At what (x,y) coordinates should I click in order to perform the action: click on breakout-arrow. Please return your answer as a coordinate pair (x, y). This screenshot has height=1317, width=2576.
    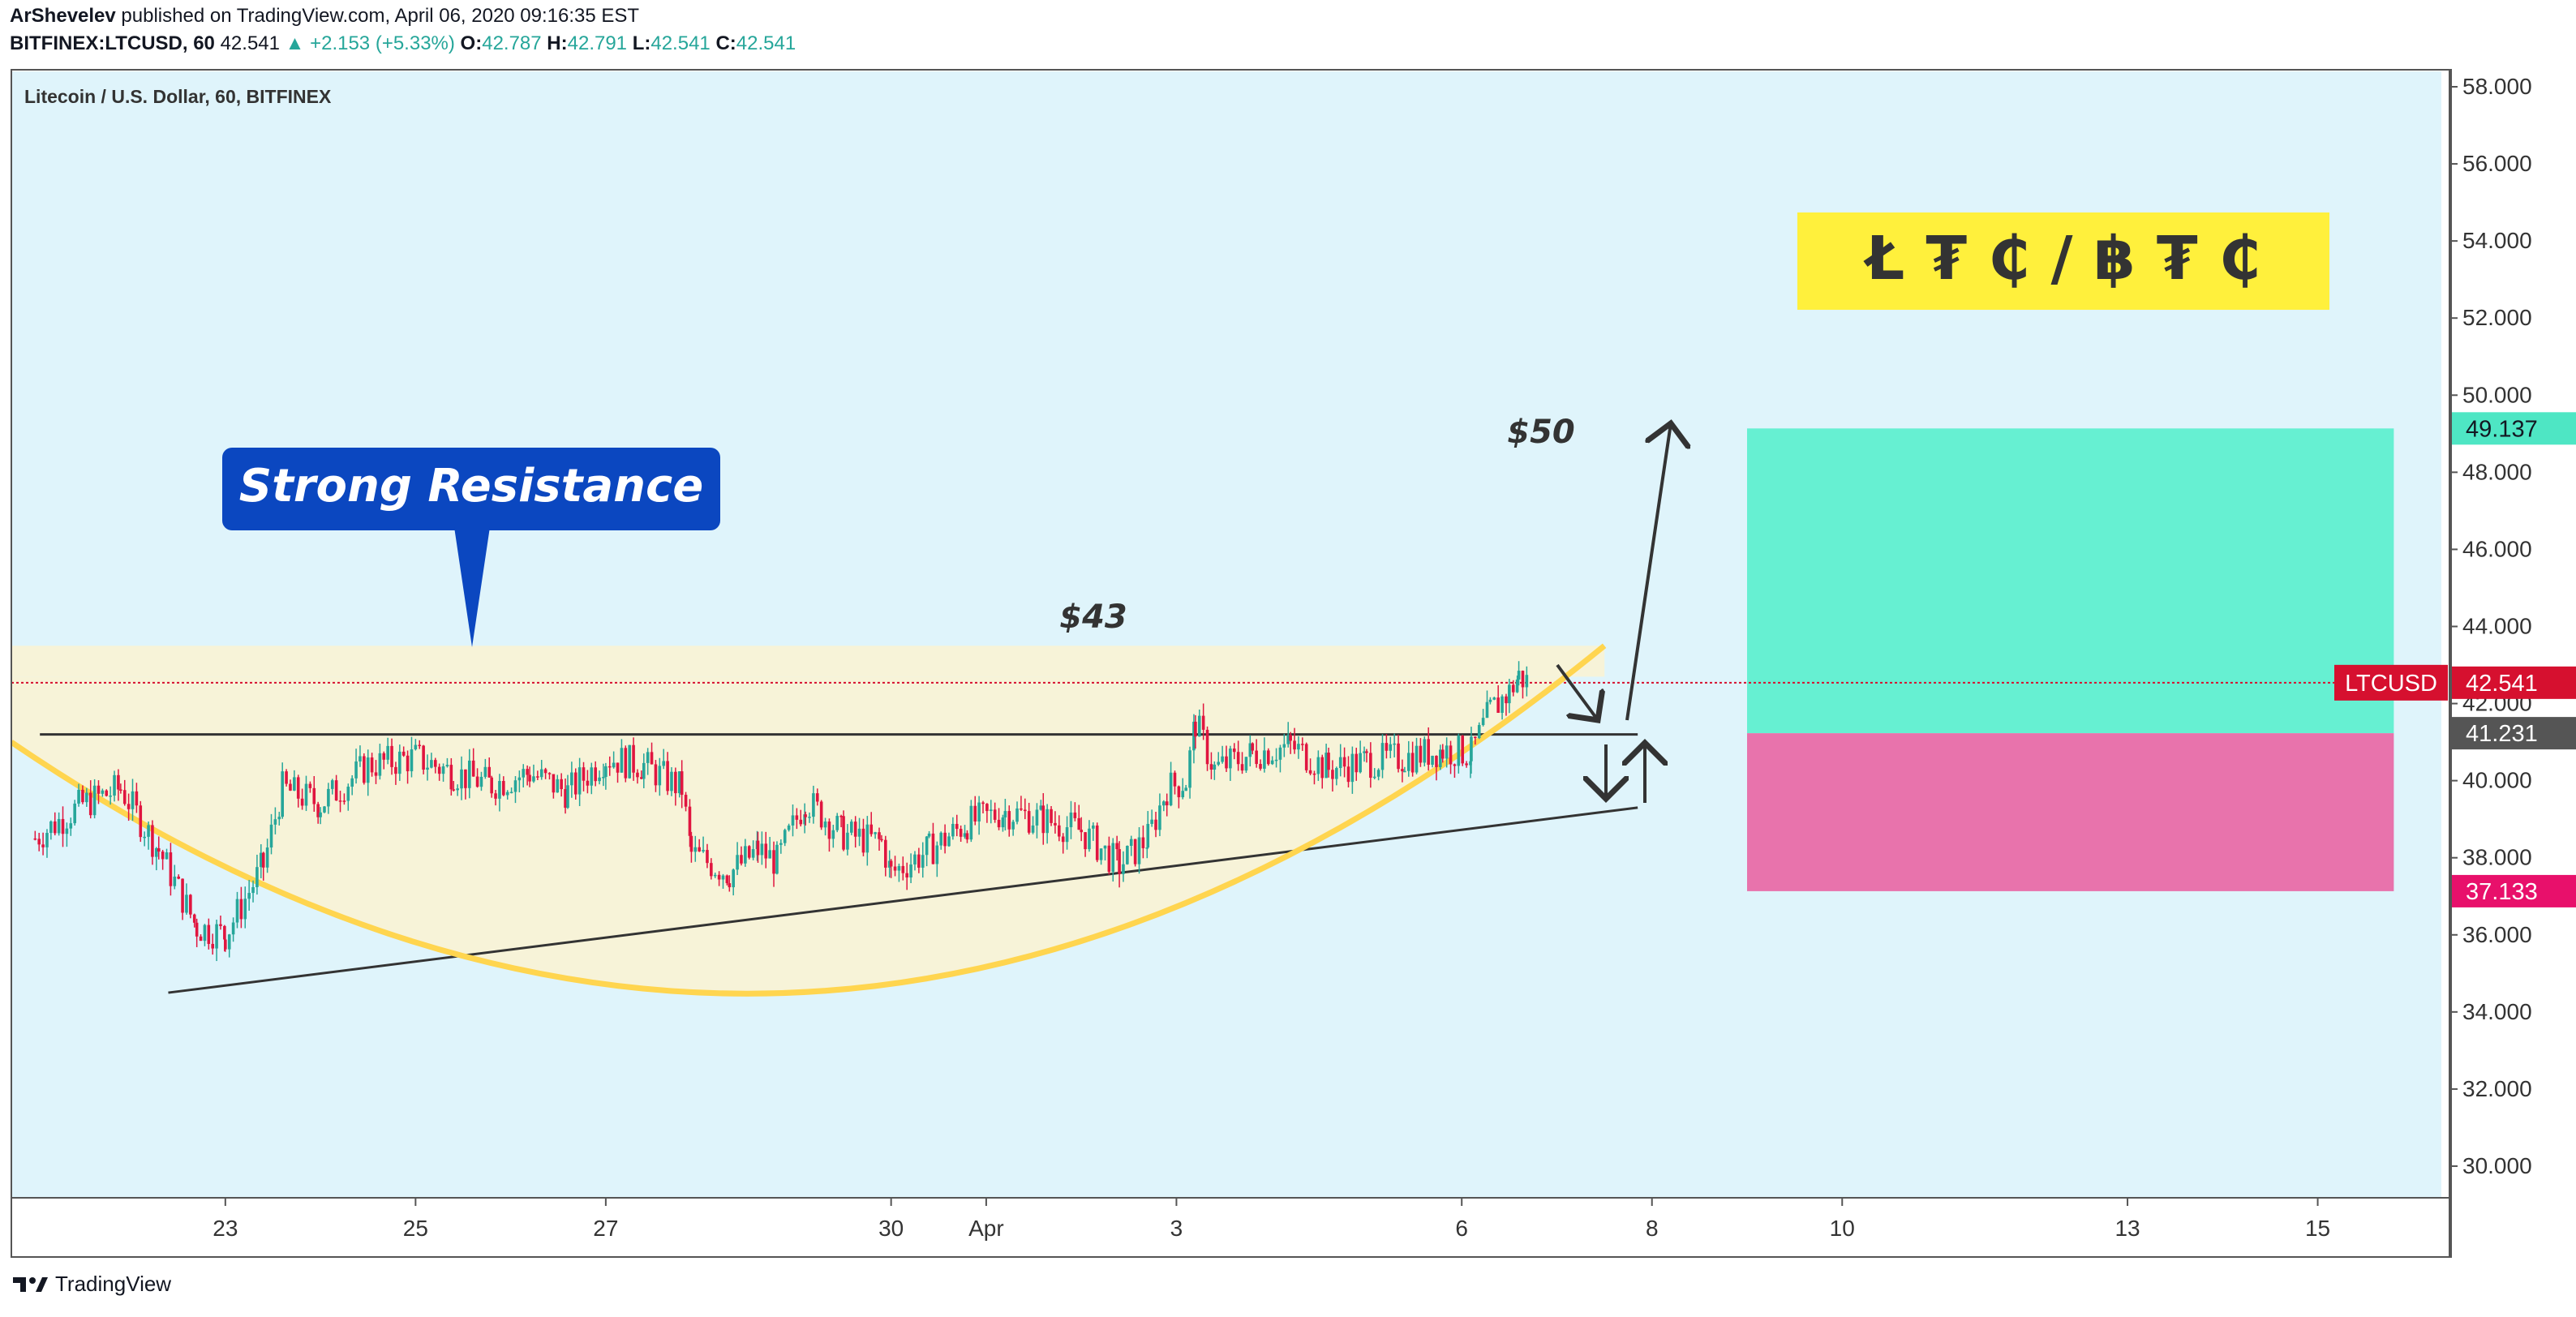
    Looking at the image, I should click on (1648, 572).